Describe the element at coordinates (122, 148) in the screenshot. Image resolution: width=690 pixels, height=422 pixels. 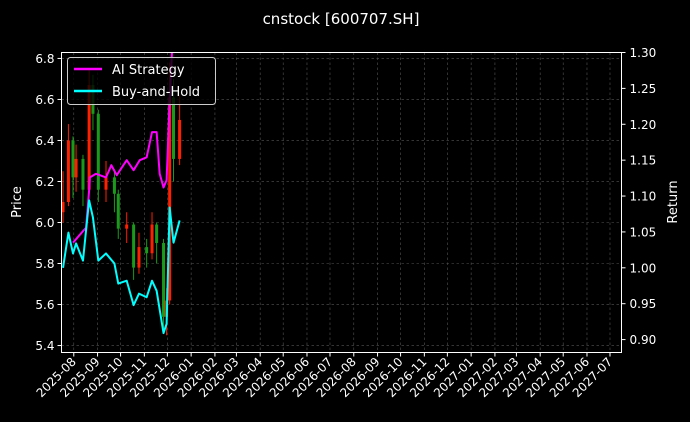
I see `series-line-ai-strategy` at that location.